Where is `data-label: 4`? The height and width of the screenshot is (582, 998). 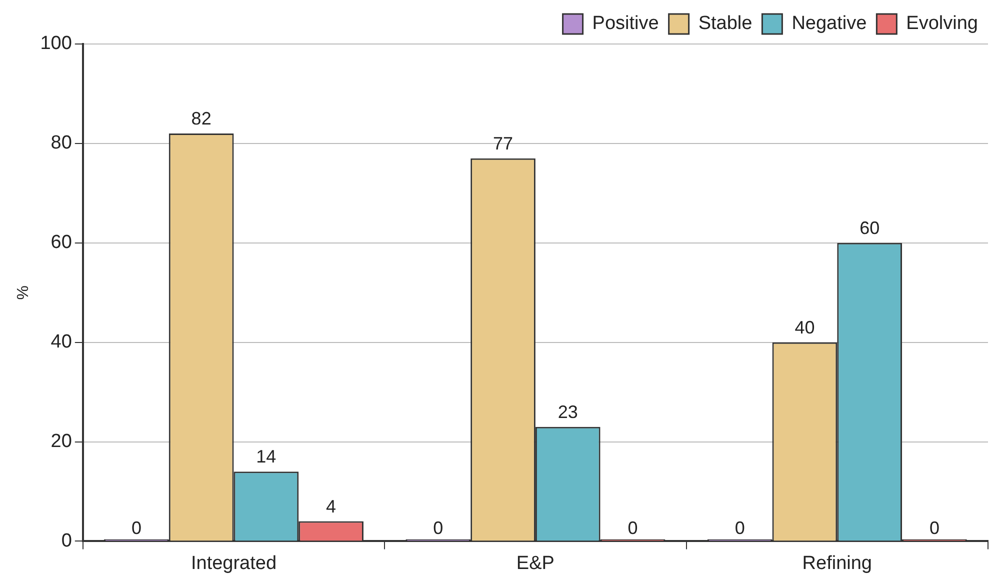 data-label: 4 is located at coordinates (331, 506).